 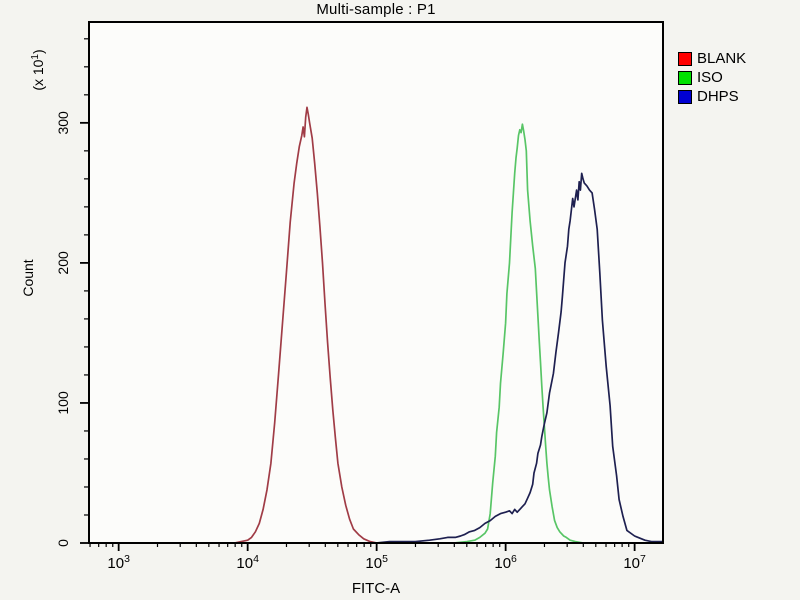 What do you see at coordinates (685, 97) in the screenshot?
I see `legend-swatch-dhps` at bounding box center [685, 97].